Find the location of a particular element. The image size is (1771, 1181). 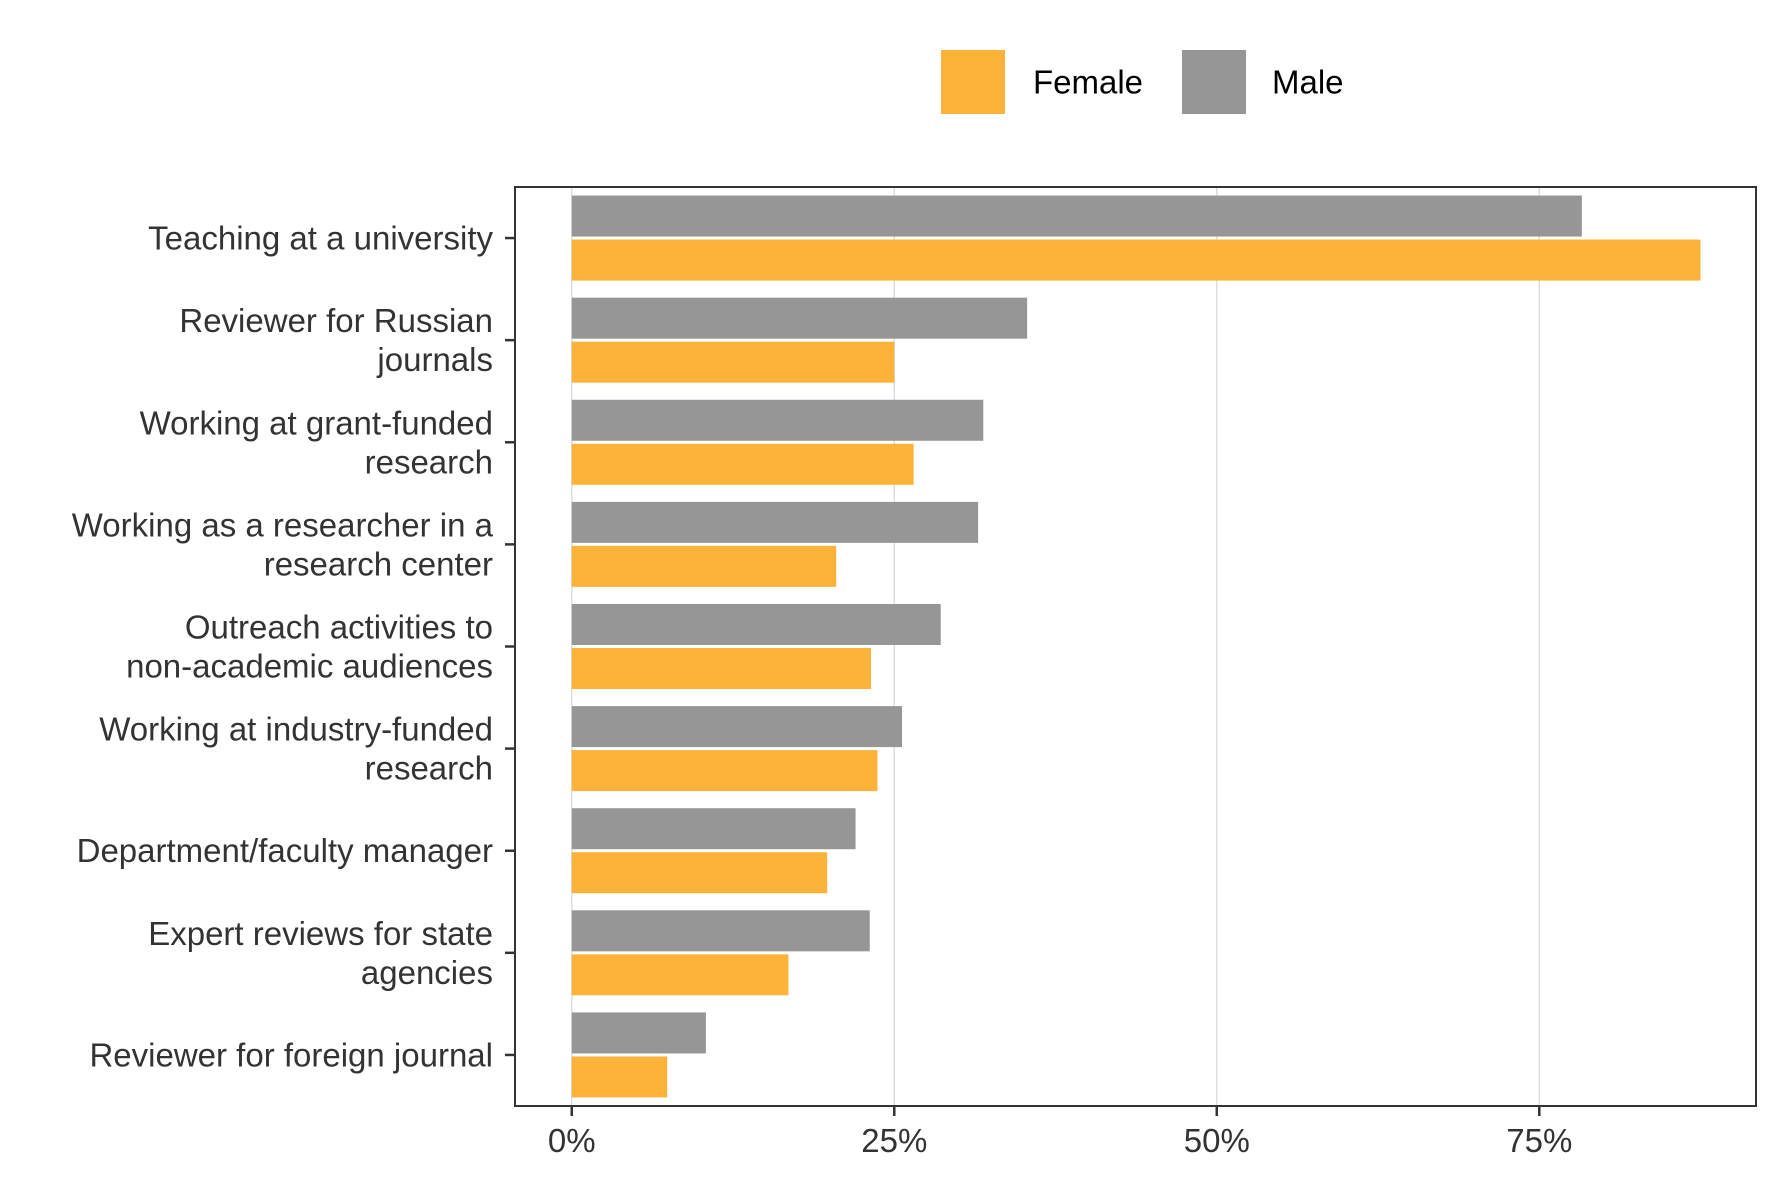

category-label-4-line-0: Outreach activities to is located at coordinates (339, 627).